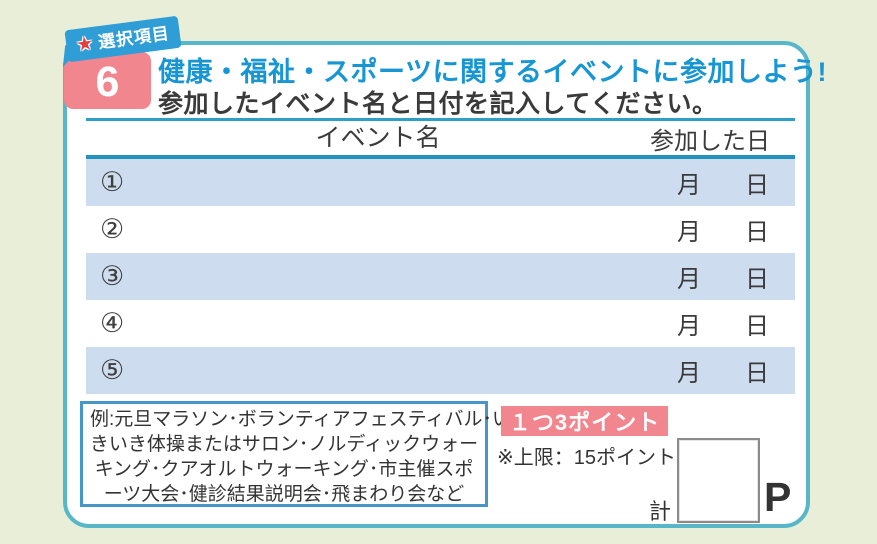 Image resolution: width=877 pixels, height=544 pixels. I want to click on star-icon: ★, so click(85, 44).